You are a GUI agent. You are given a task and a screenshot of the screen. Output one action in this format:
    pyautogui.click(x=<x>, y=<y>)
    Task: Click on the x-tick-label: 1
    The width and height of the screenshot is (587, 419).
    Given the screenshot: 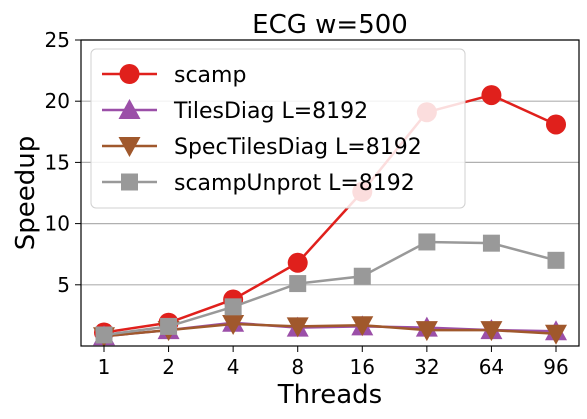 What is the action you would take?
    pyautogui.click(x=104, y=367)
    